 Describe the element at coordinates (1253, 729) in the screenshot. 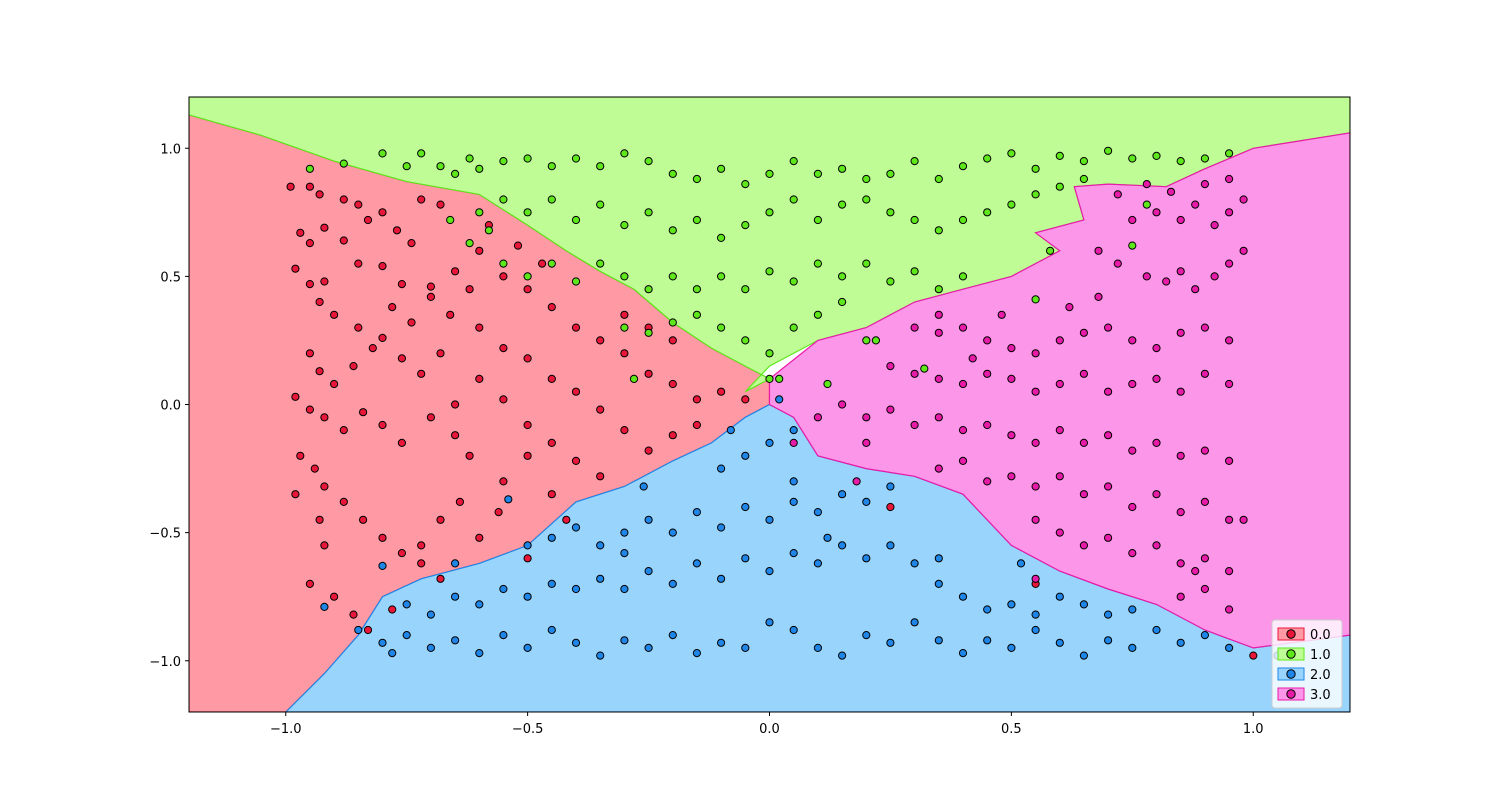

I see `x-tick-label: 1.0` at that location.